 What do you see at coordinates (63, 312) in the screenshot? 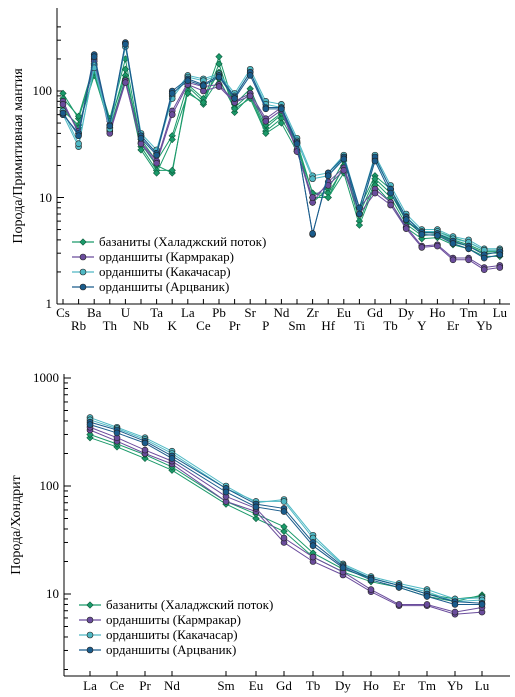
I see `x-tick-label: Cs` at bounding box center [63, 312].